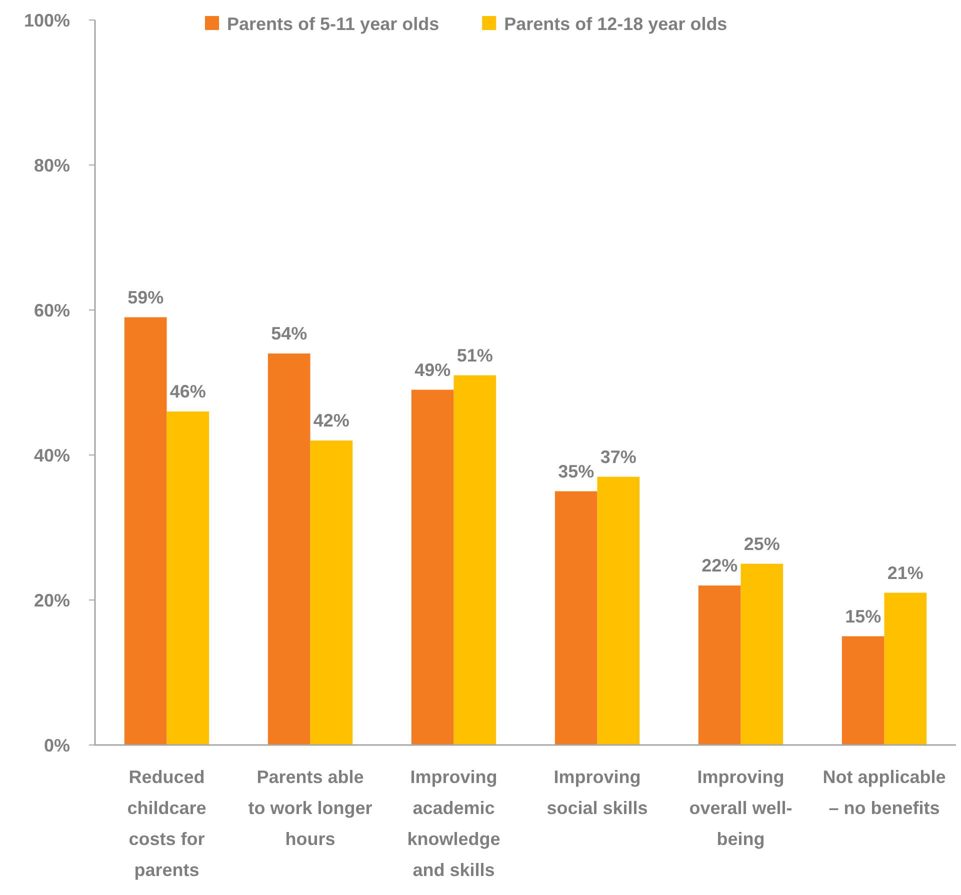 The image size is (961, 895). I want to click on x-tick-label: Not applicable – no benefits, so click(884, 792).